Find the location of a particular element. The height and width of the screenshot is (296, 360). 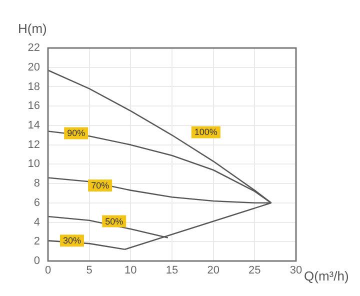

y-tick-label: 4 is located at coordinates (37, 222).